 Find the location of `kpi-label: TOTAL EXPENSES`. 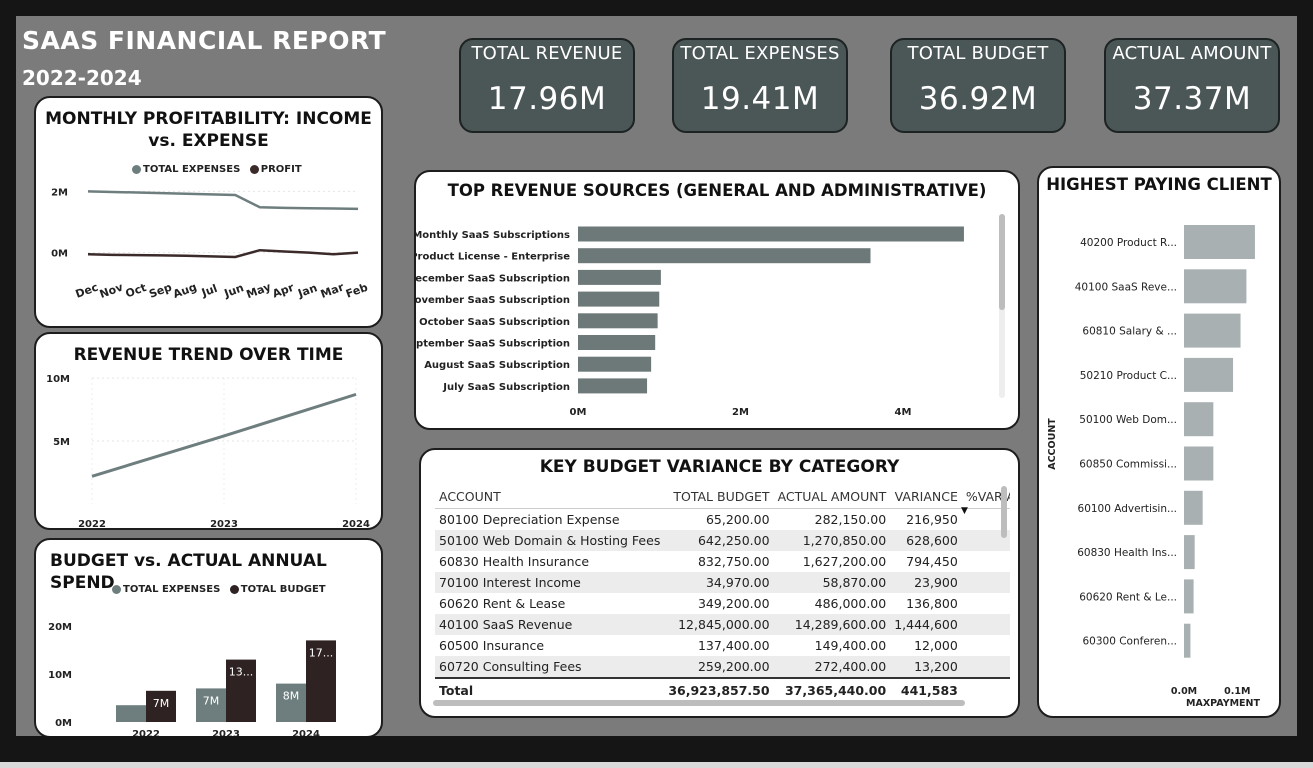

kpi-label: TOTAL EXPENSES is located at coordinates (760, 53).